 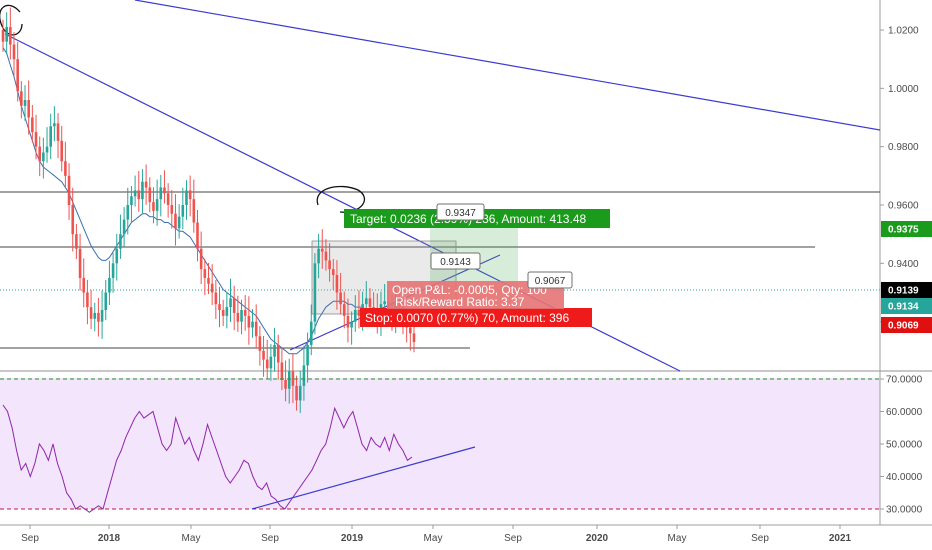 What do you see at coordinates (469, 290) in the screenshot?
I see `open-pnl-label: Open P&L: -0.0005, Qty: 100` at bounding box center [469, 290].